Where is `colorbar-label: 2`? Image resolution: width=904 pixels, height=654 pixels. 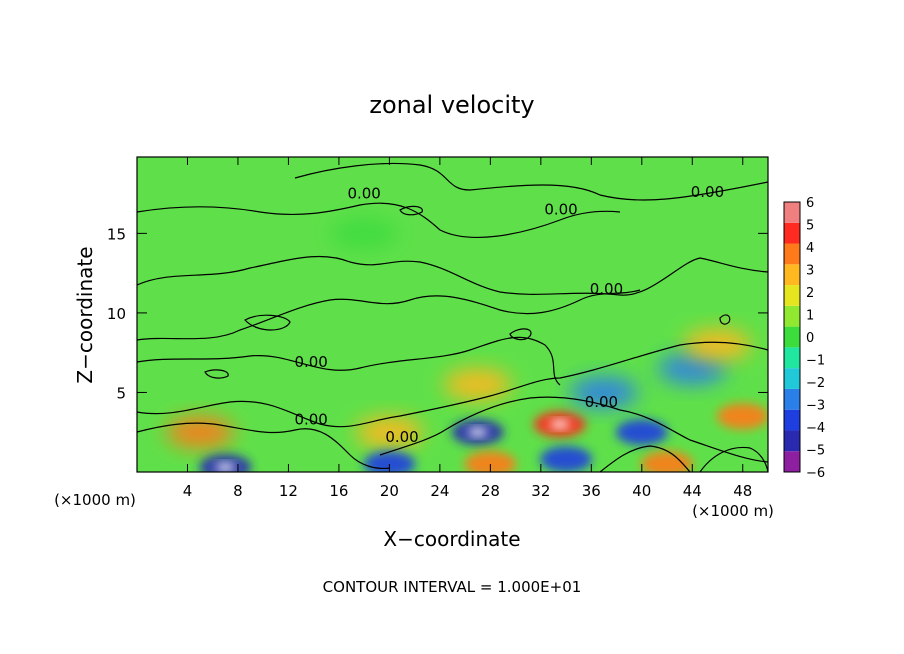
colorbar-label: 2 is located at coordinates (810, 293).